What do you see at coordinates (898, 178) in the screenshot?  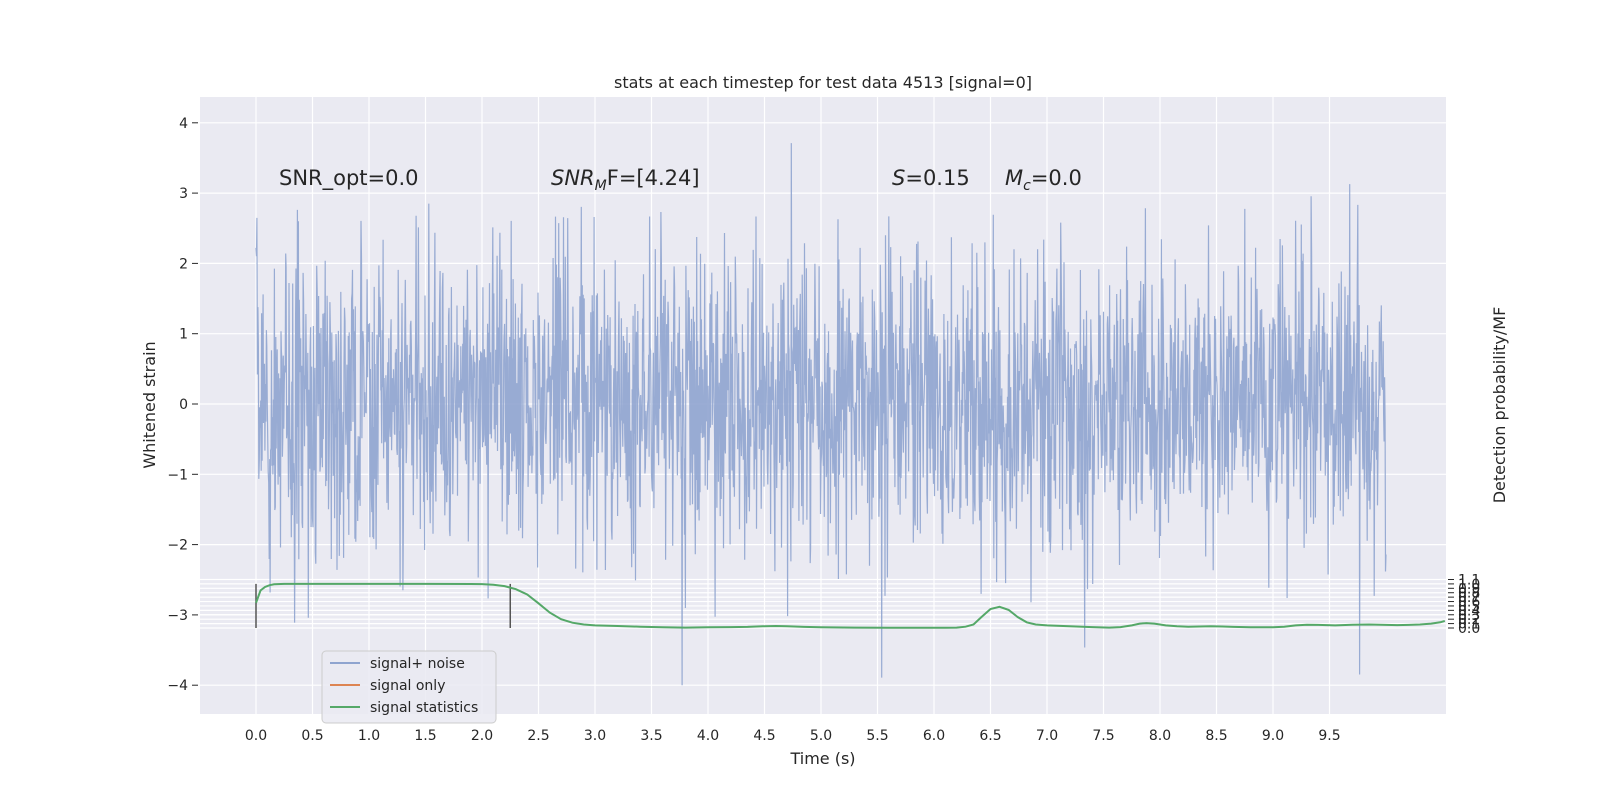 I see `s-main: S` at bounding box center [898, 178].